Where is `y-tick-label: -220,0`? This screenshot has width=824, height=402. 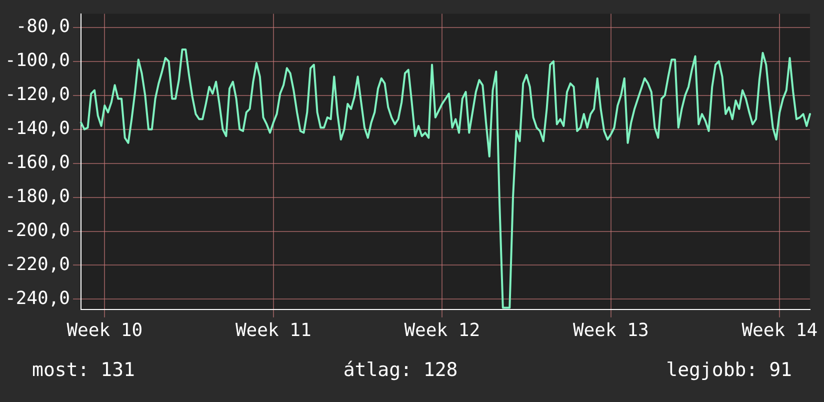
y-tick-label: -220,0 is located at coordinates (37, 264).